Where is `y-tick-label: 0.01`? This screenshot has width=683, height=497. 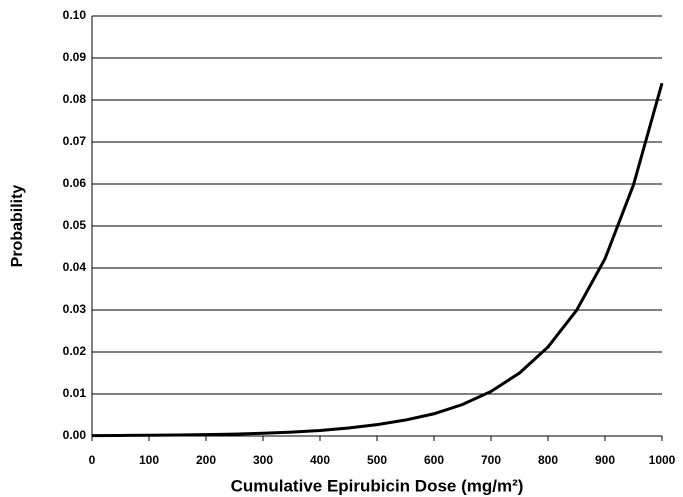
y-tick-label: 0.01 is located at coordinates (75, 393).